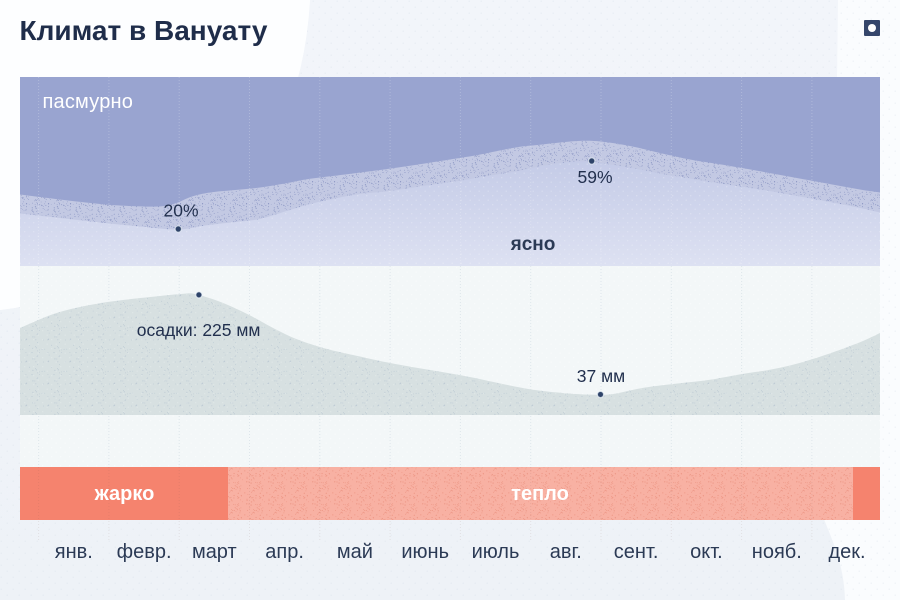  What do you see at coordinates (566, 552) in the screenshot?
I see `svg-text: авг.` at bounding box center [566, 552].